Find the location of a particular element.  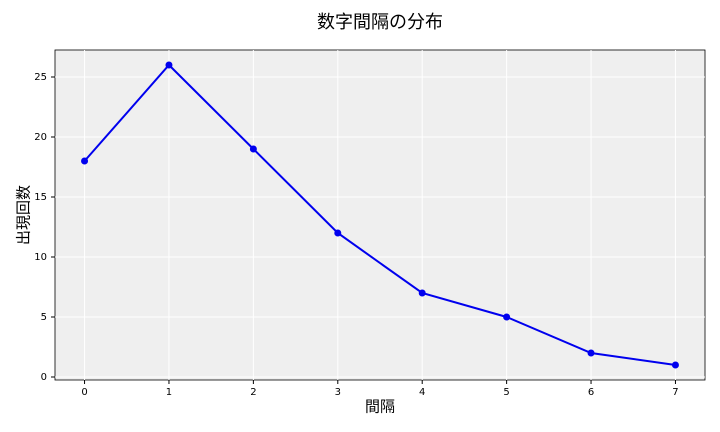

y-tick-label: 25 is located at coordinates (40, 77).